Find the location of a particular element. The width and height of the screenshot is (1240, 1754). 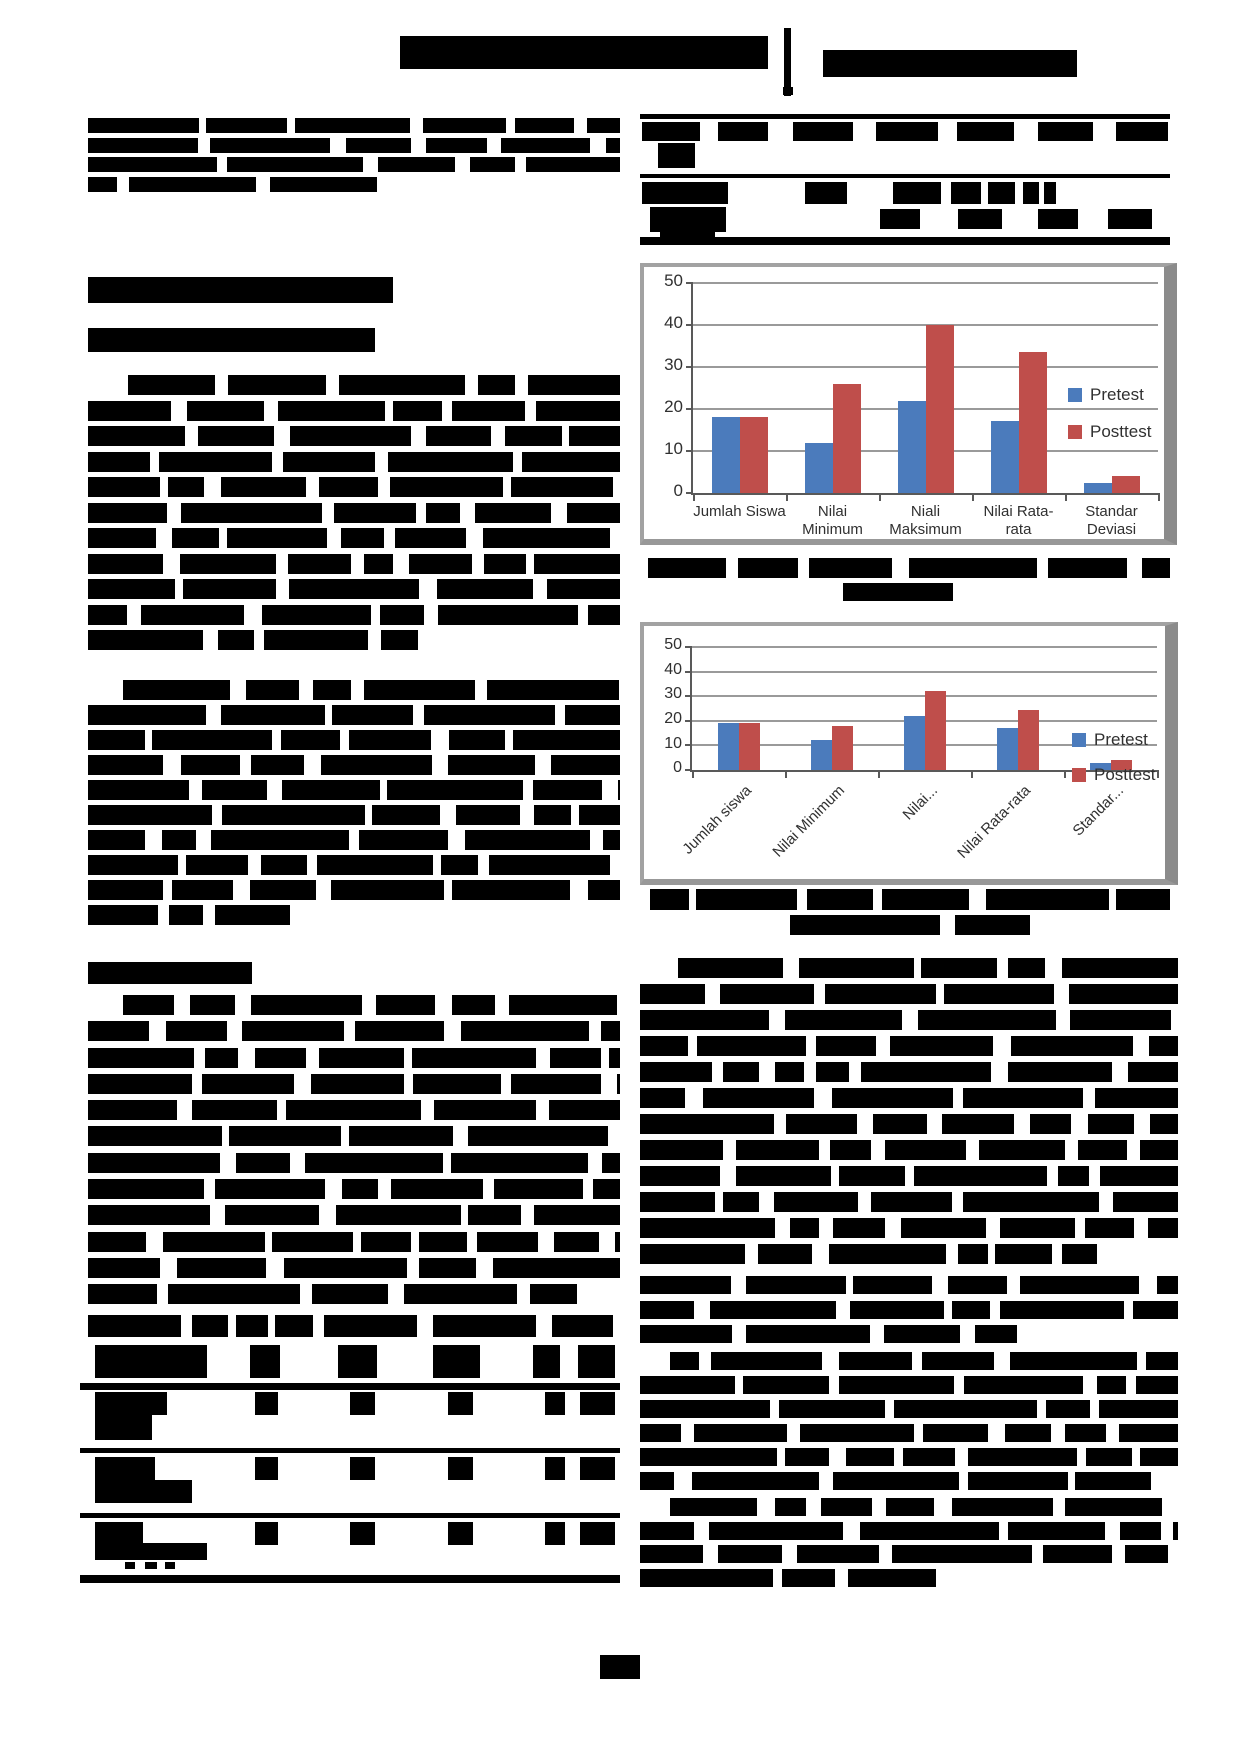

journal-issue-redacted is located at coordinates (950, 63).